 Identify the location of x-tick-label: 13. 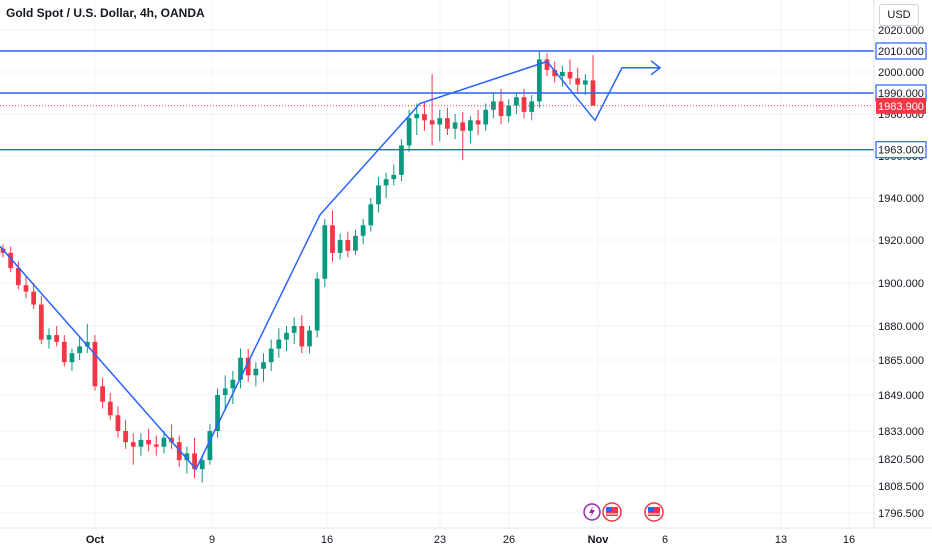
(781, 540).